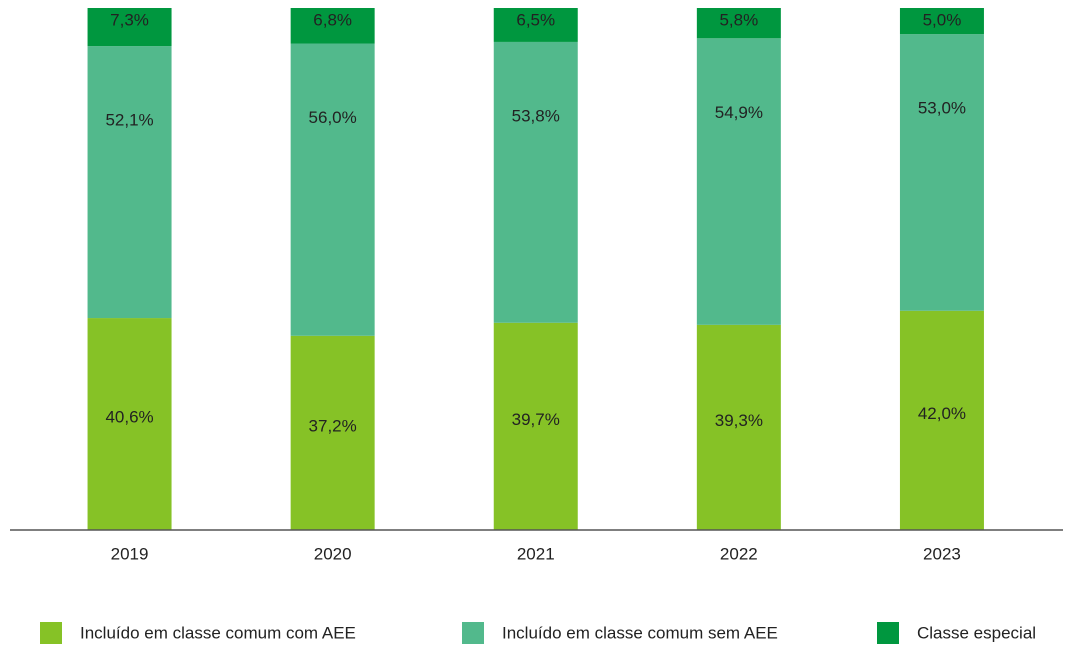 The image size is (1073, 645). I want to click on data-label: 7,3%, so click(129, 19).